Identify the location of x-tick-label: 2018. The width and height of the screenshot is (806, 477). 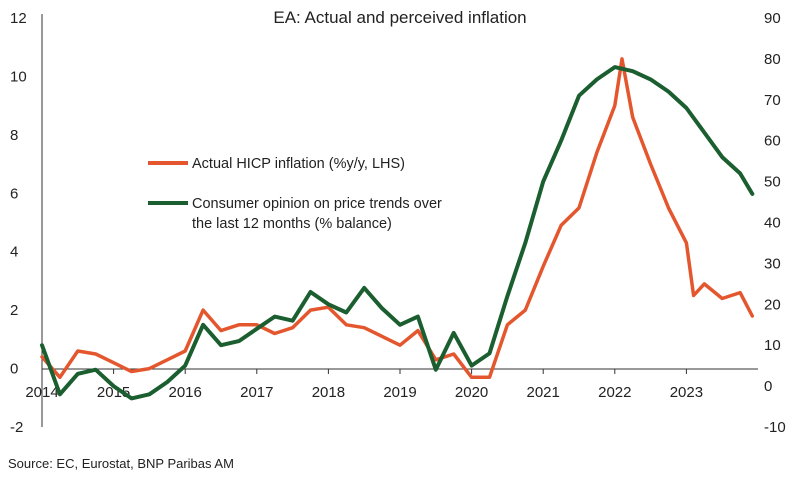
(328, 392).